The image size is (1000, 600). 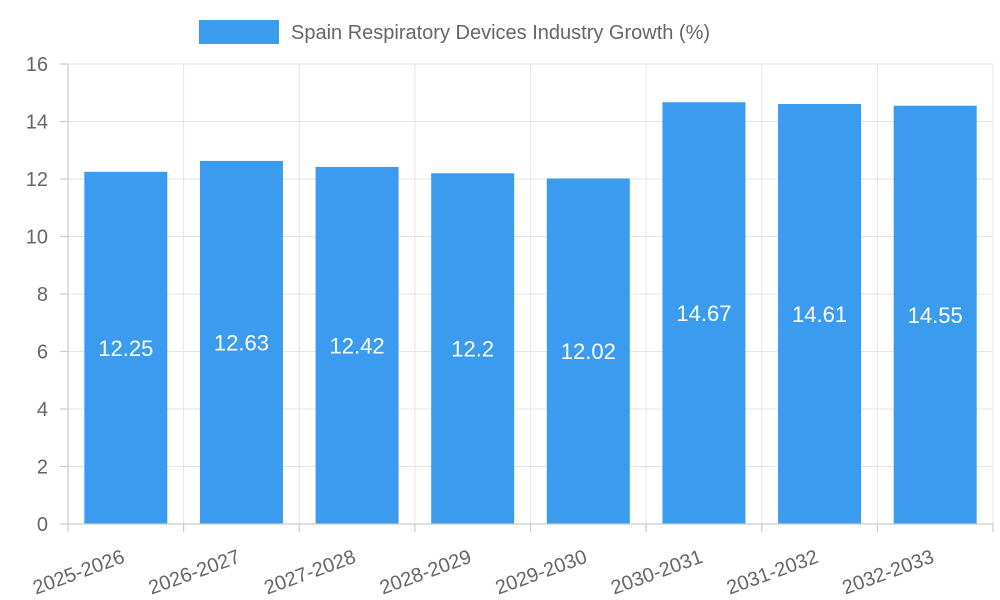 I want to click on data-label: 14.61, so click(x=819, y=314).